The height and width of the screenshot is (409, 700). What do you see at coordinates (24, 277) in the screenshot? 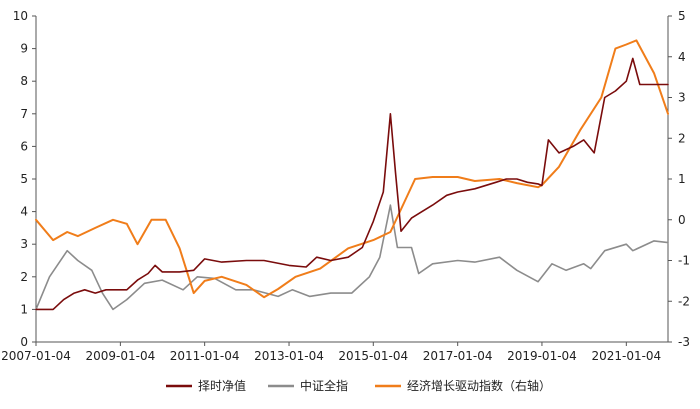
I see `left-tick-label: 2` at bounding box center [24, 277].